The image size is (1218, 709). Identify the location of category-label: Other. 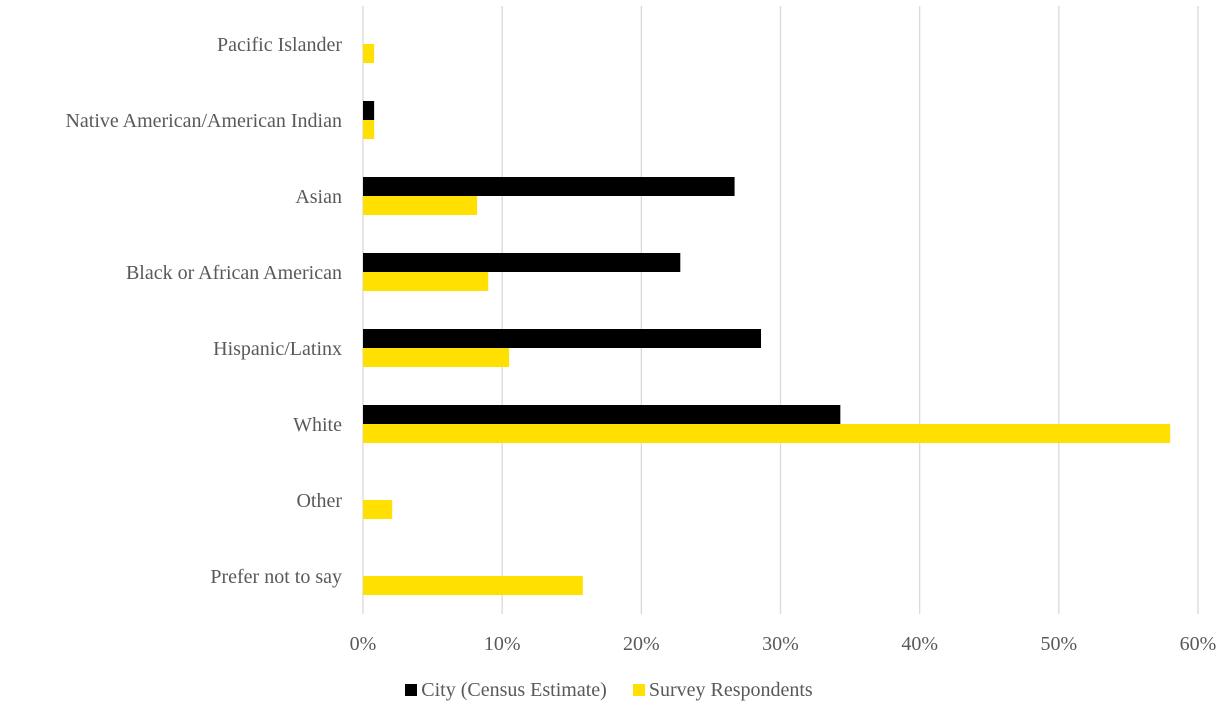
(319, 501).